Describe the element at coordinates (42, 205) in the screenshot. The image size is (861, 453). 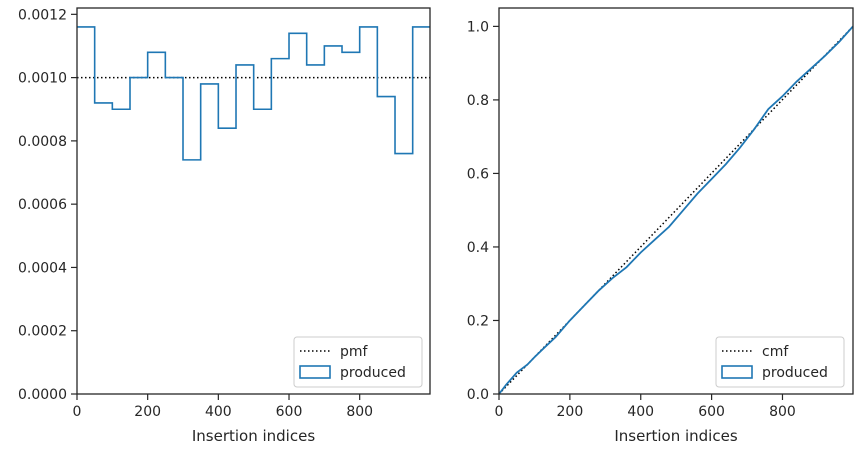
I see `y-tick-label: 0.0006` at that location.